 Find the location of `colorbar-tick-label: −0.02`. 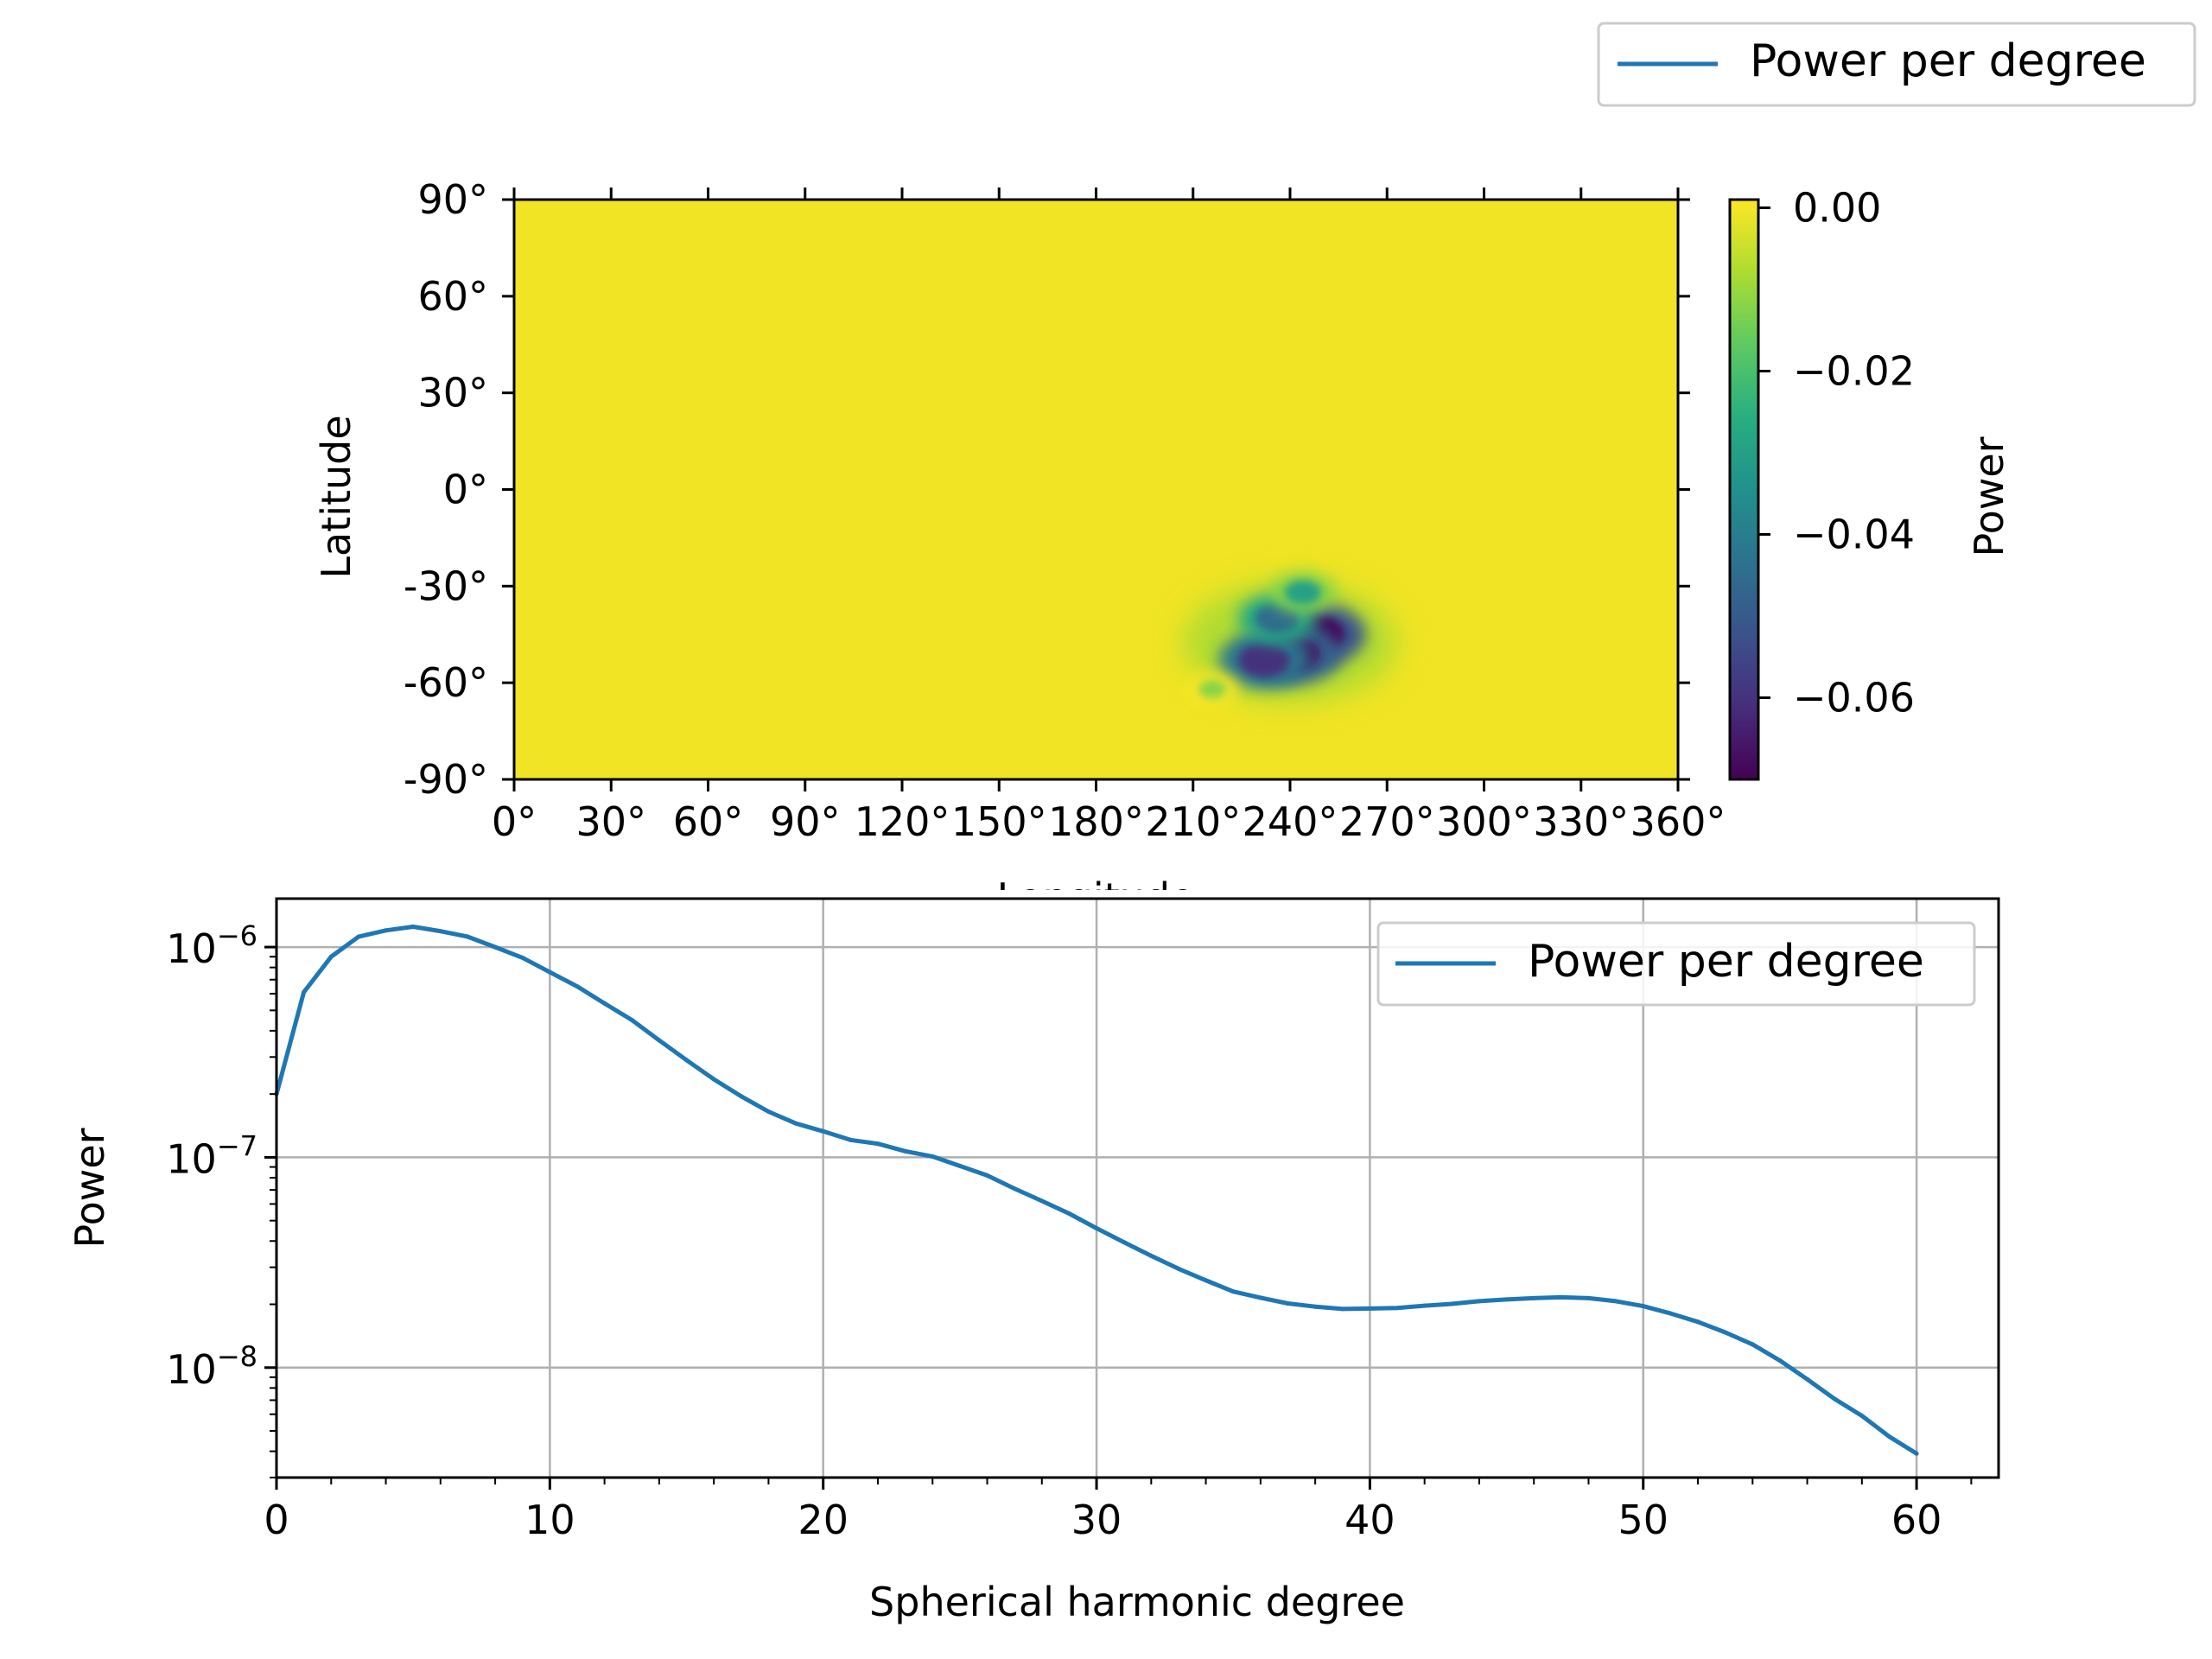

colorbar-tick-label: −0.02 is located at coordinates (1854, 370).